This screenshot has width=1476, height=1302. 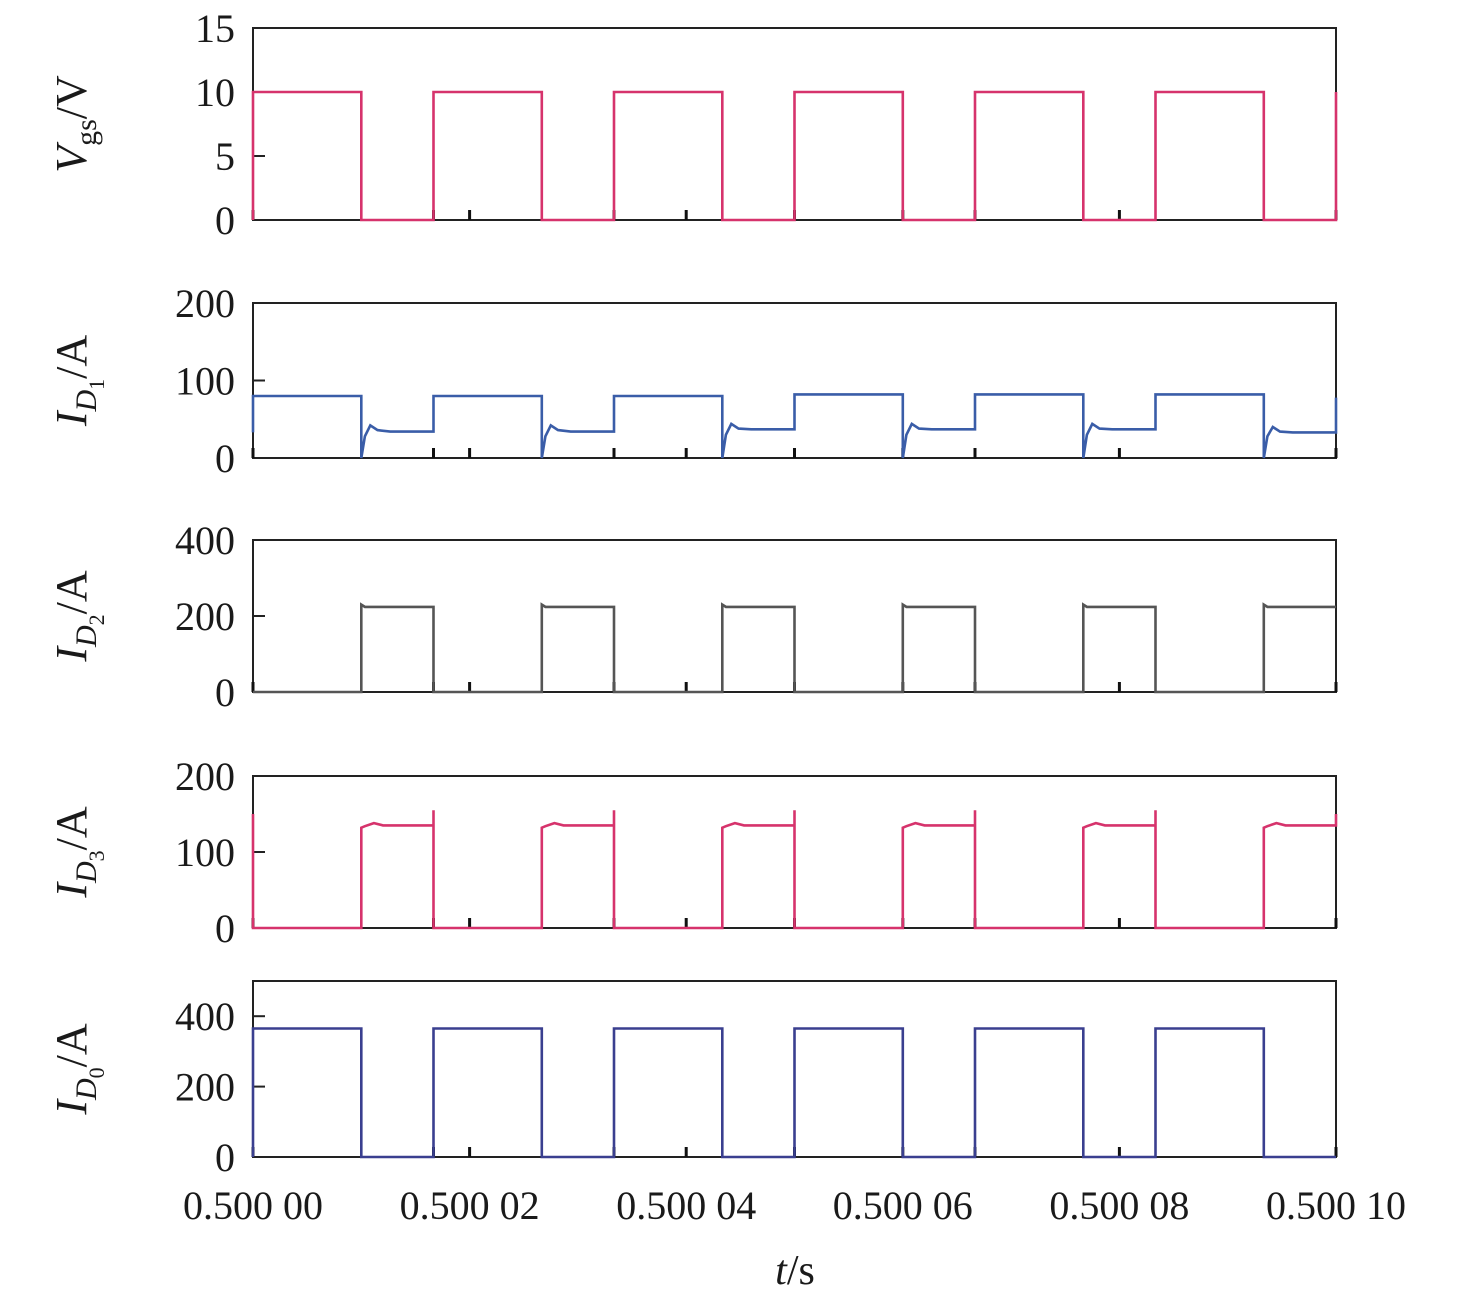 I want to click on y-tick-label: 5, so click(x=225, y=156).